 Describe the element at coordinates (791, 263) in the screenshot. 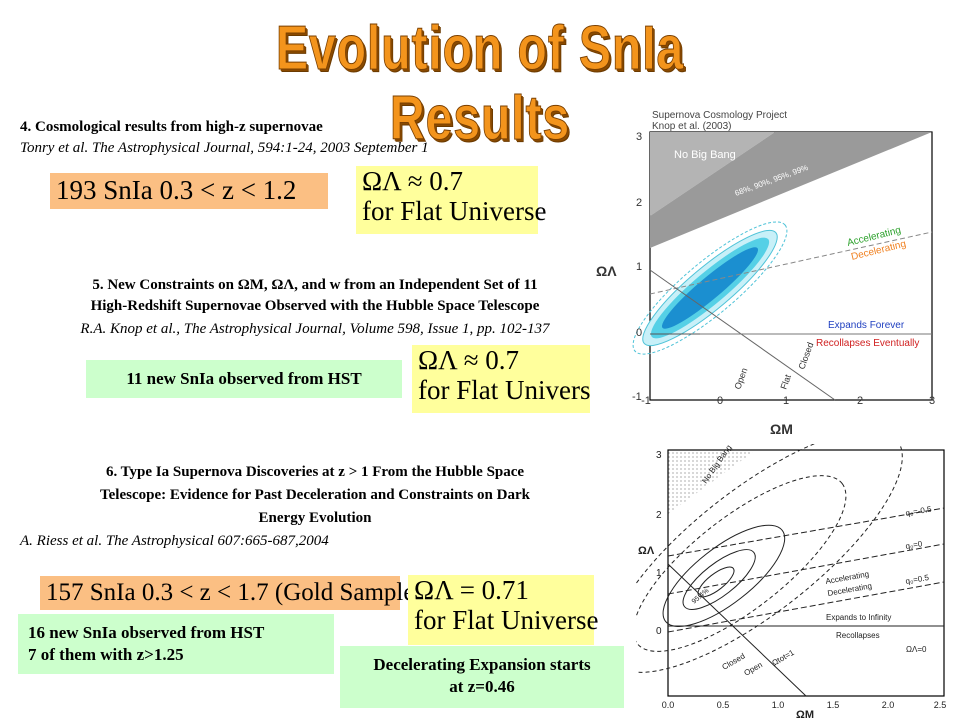

I see `line-accel-decel` at that location.